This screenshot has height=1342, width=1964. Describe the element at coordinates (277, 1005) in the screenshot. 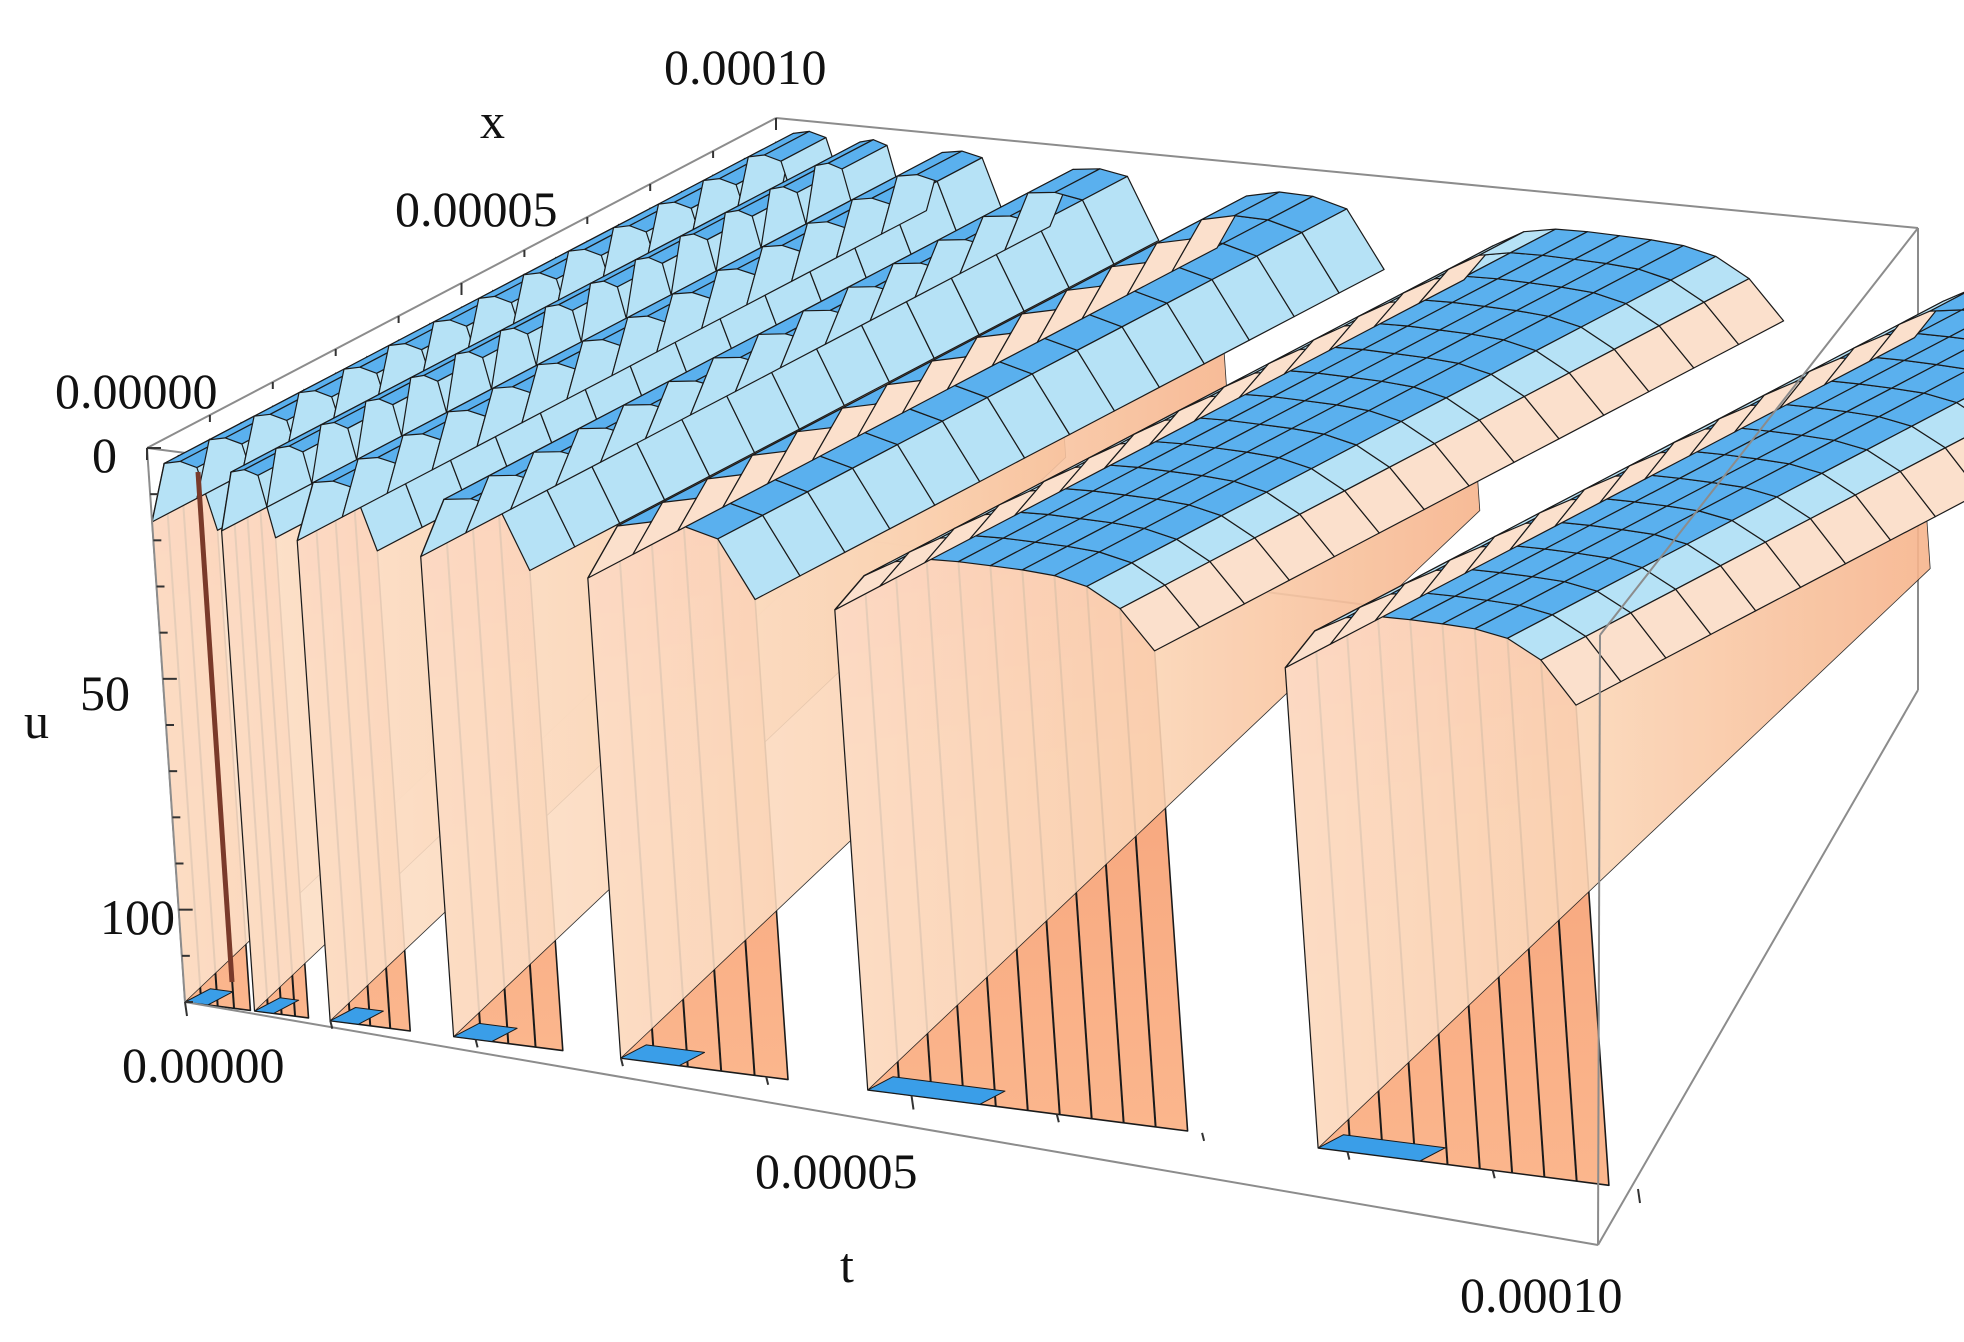

I see `arch-1-foot` at that location.